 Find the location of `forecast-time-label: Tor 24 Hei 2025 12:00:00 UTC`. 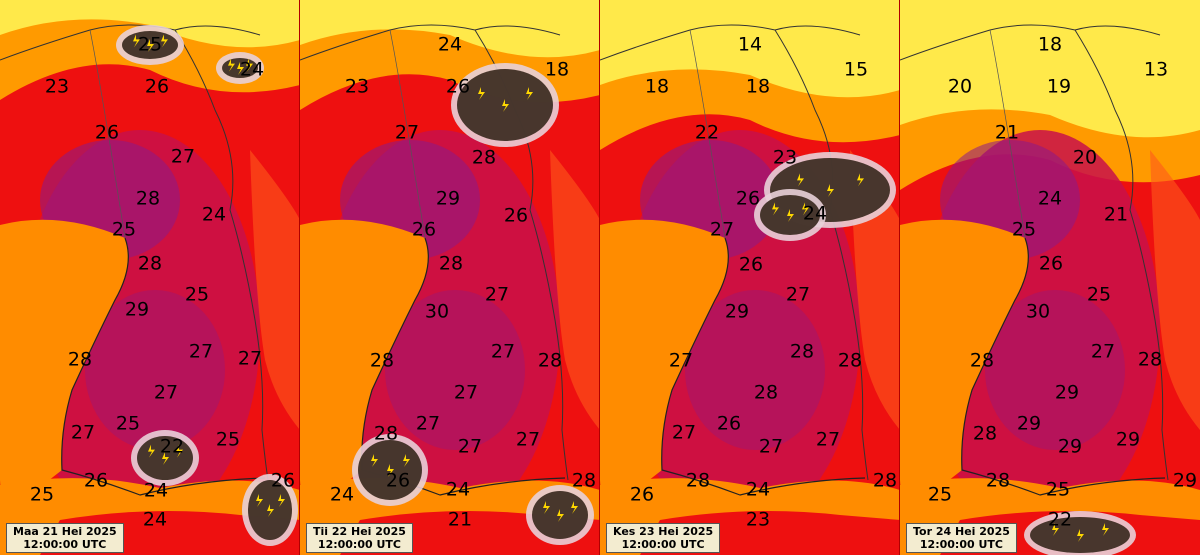

forecast-time-label: Tor 24 Hei 2025 12:00:00 UTC is located at coordinates (961, 538).